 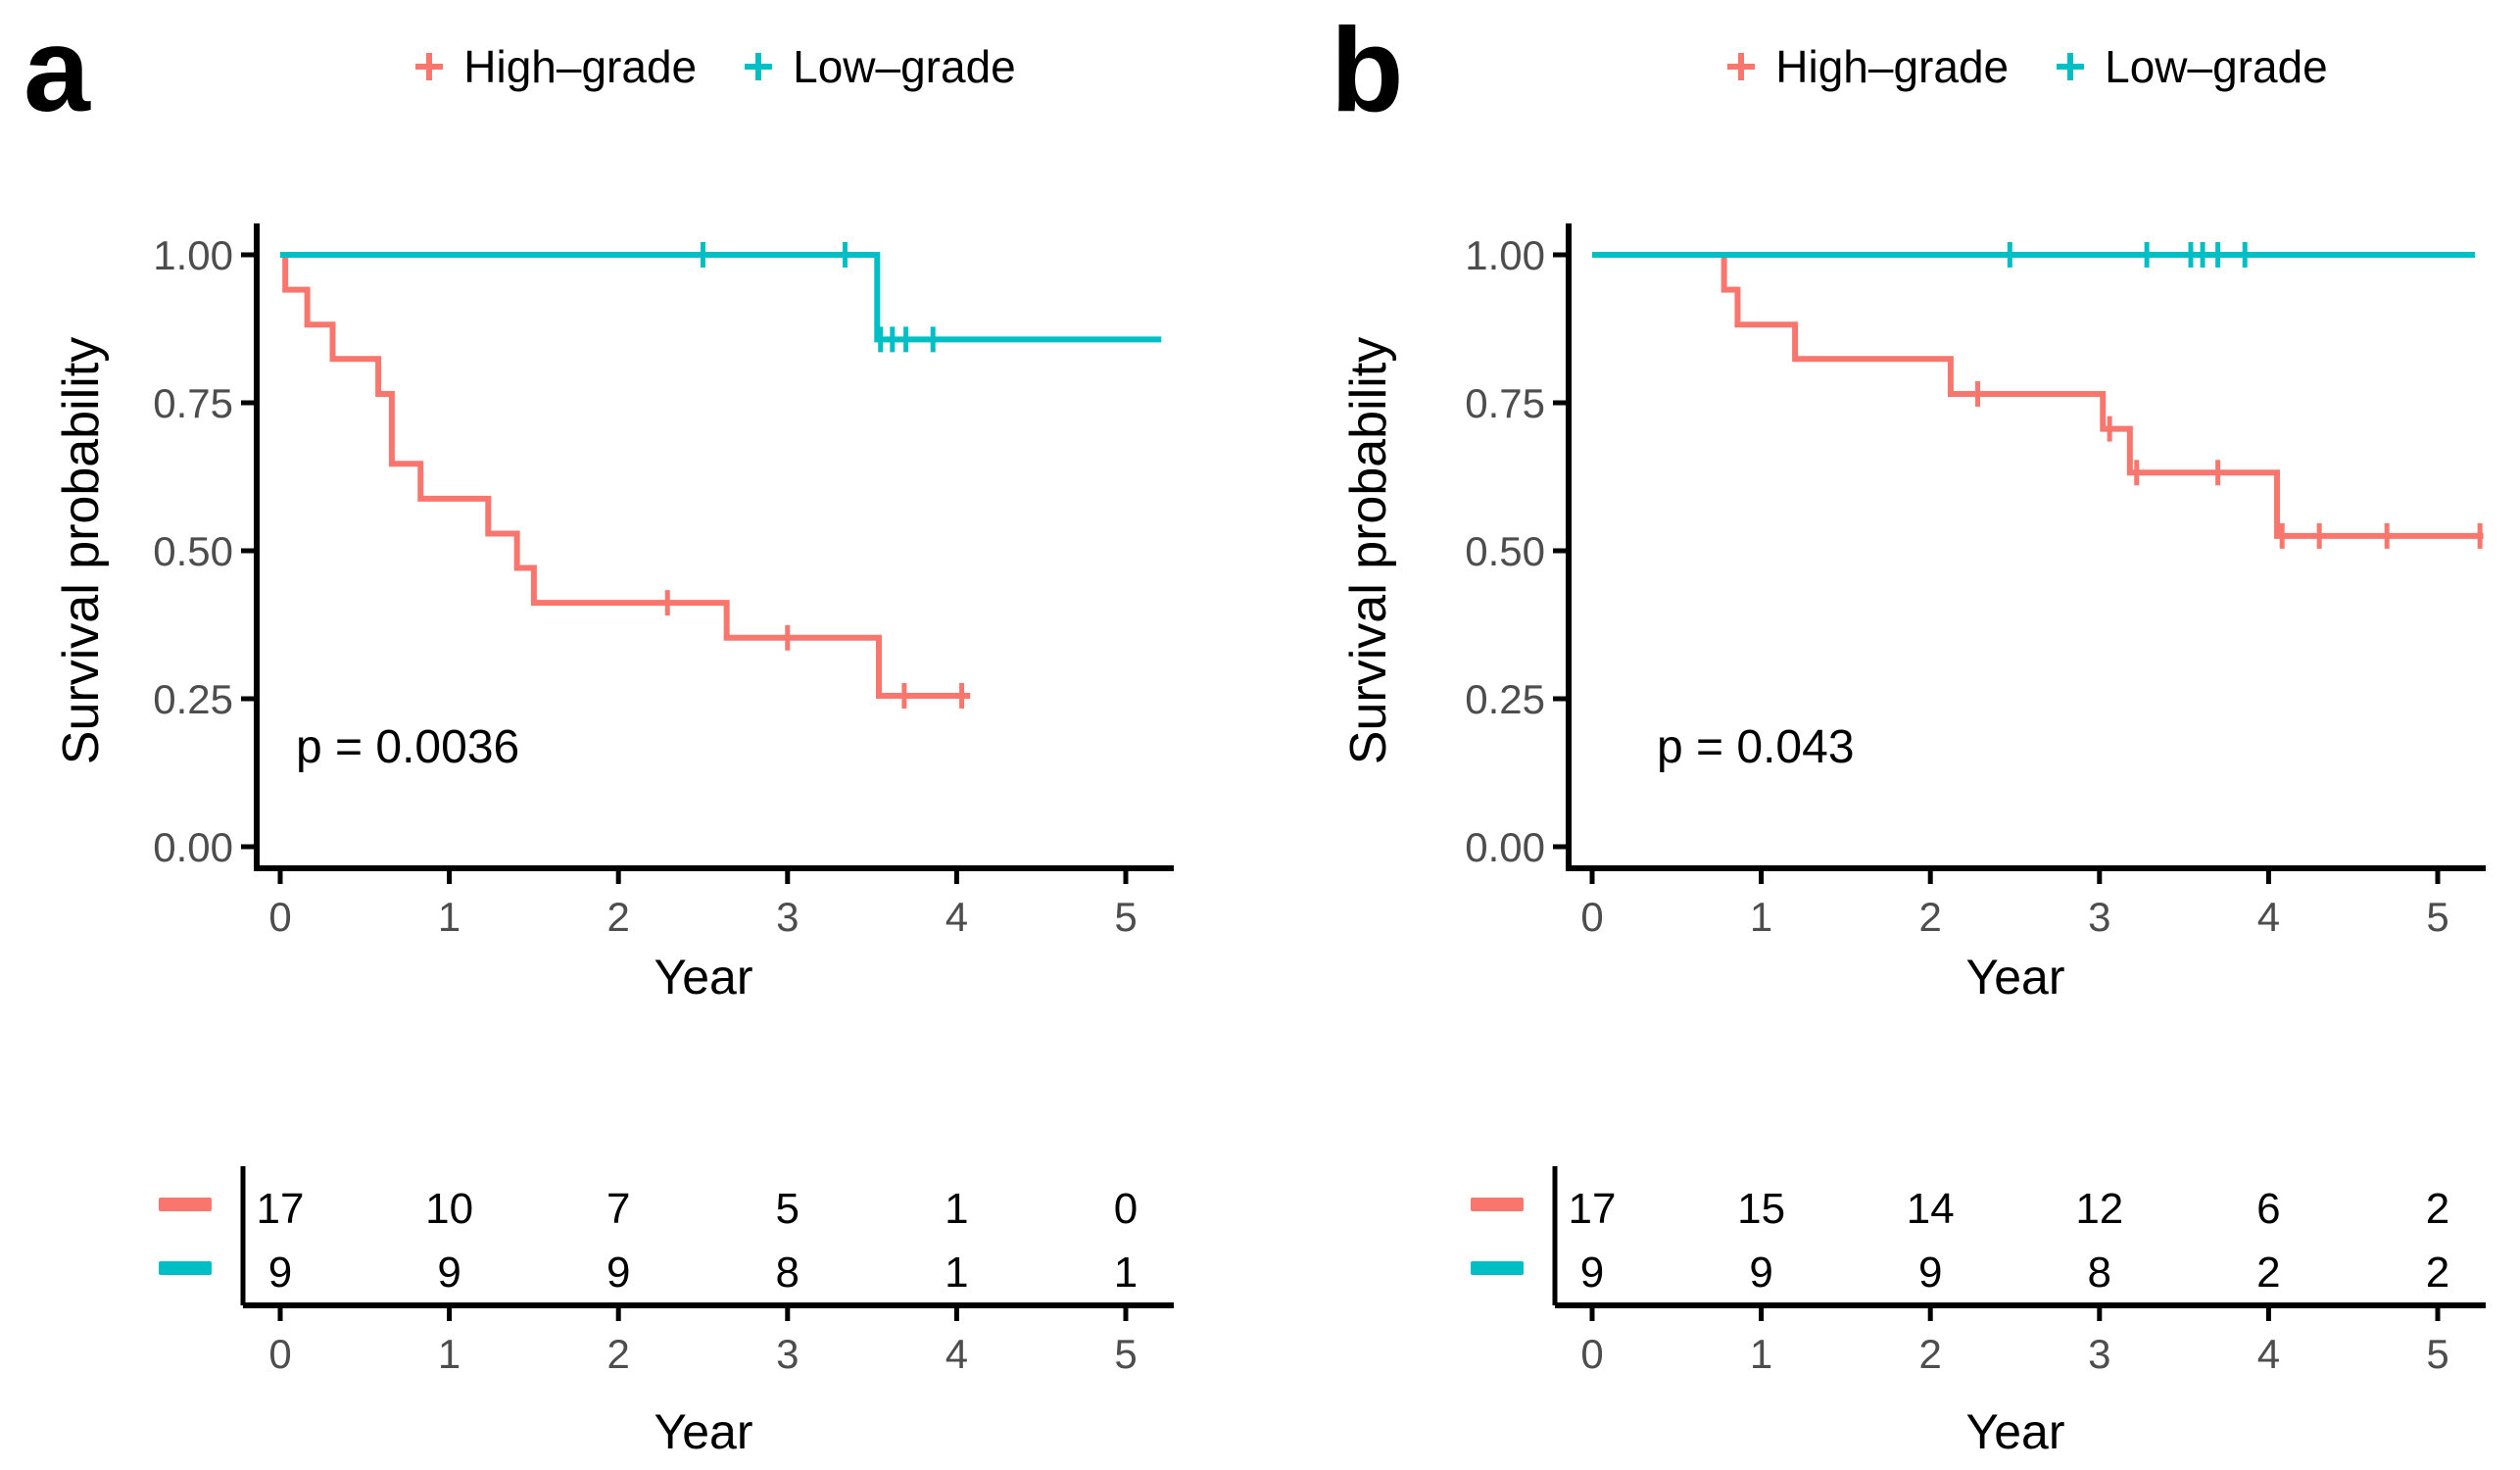 What do you see at coordinates (1126, 1209) in the screenshot?
I see `risk-count: 0` at bounding box center [1126, 1209].